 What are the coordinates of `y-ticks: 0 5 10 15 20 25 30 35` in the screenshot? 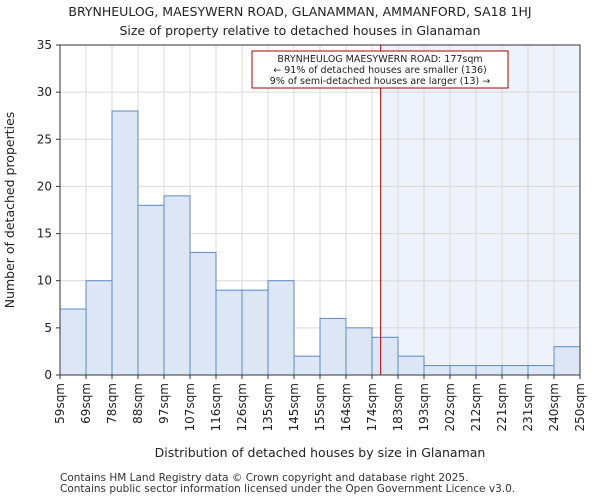 It's located at (48, 210).